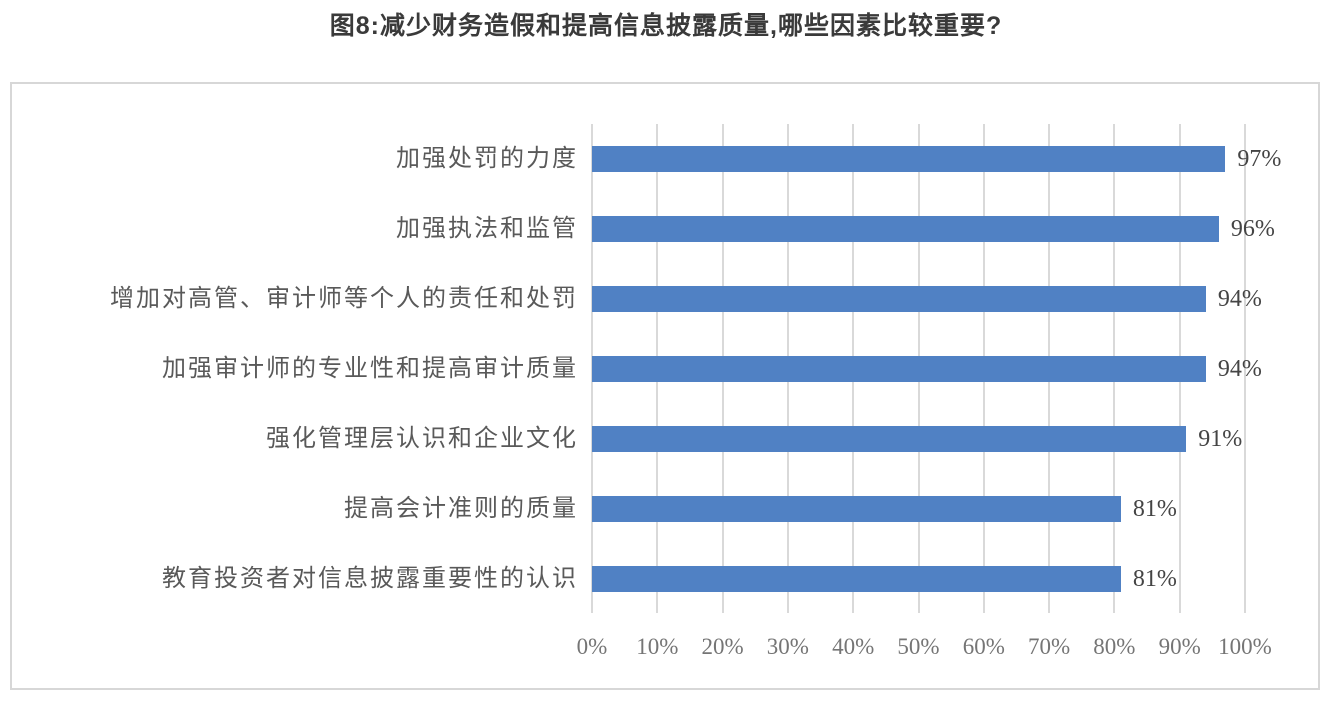 This screenshot has height=706, width=1332. What do you see at coordinates (1220, 439) in the screenshot?
I see `value-label: 91%` at bounding box center [1220, 439].